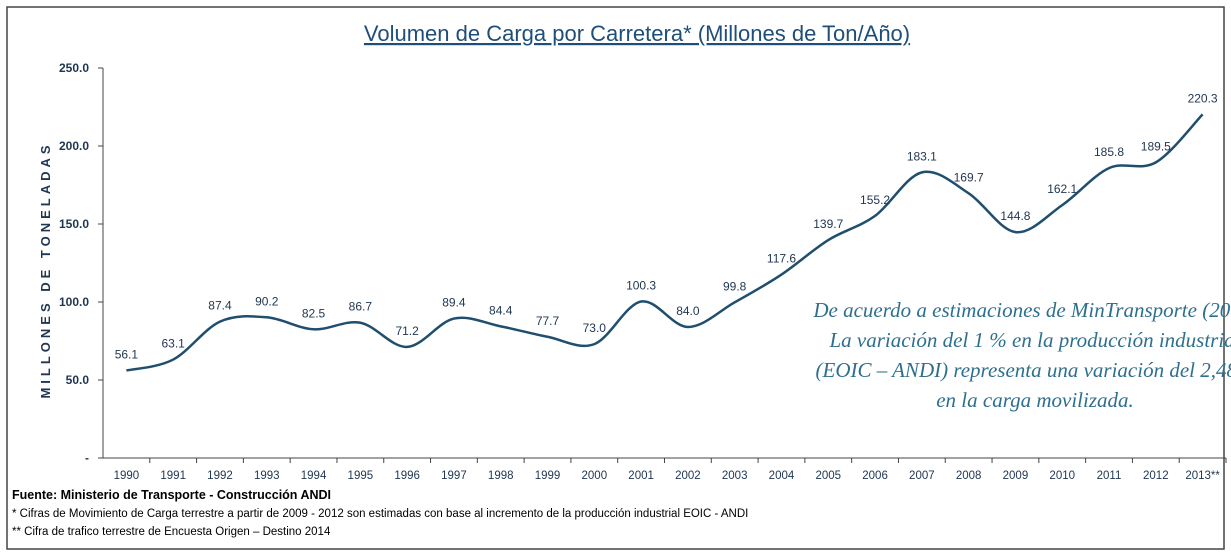 Image resolution: width=1231 pixels, height=560 pixels. I want to click on data-label: 139.7, so click(828, 224).